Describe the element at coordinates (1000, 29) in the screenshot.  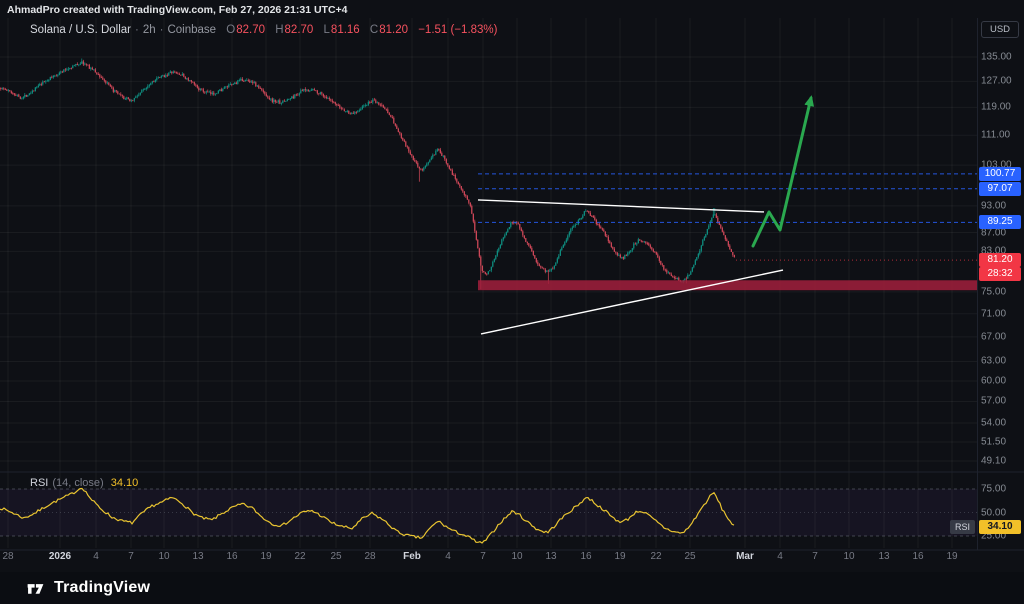
I see `currency-axis-button: USD` at that location.